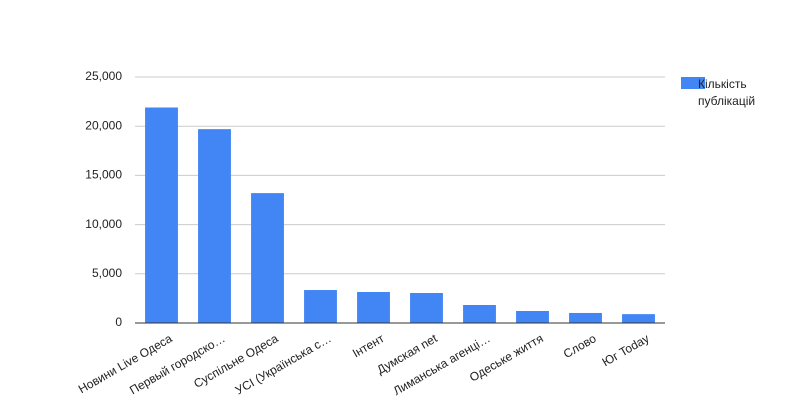  I want to click on legend-label: Кількість публікацій, so click(727, 92).